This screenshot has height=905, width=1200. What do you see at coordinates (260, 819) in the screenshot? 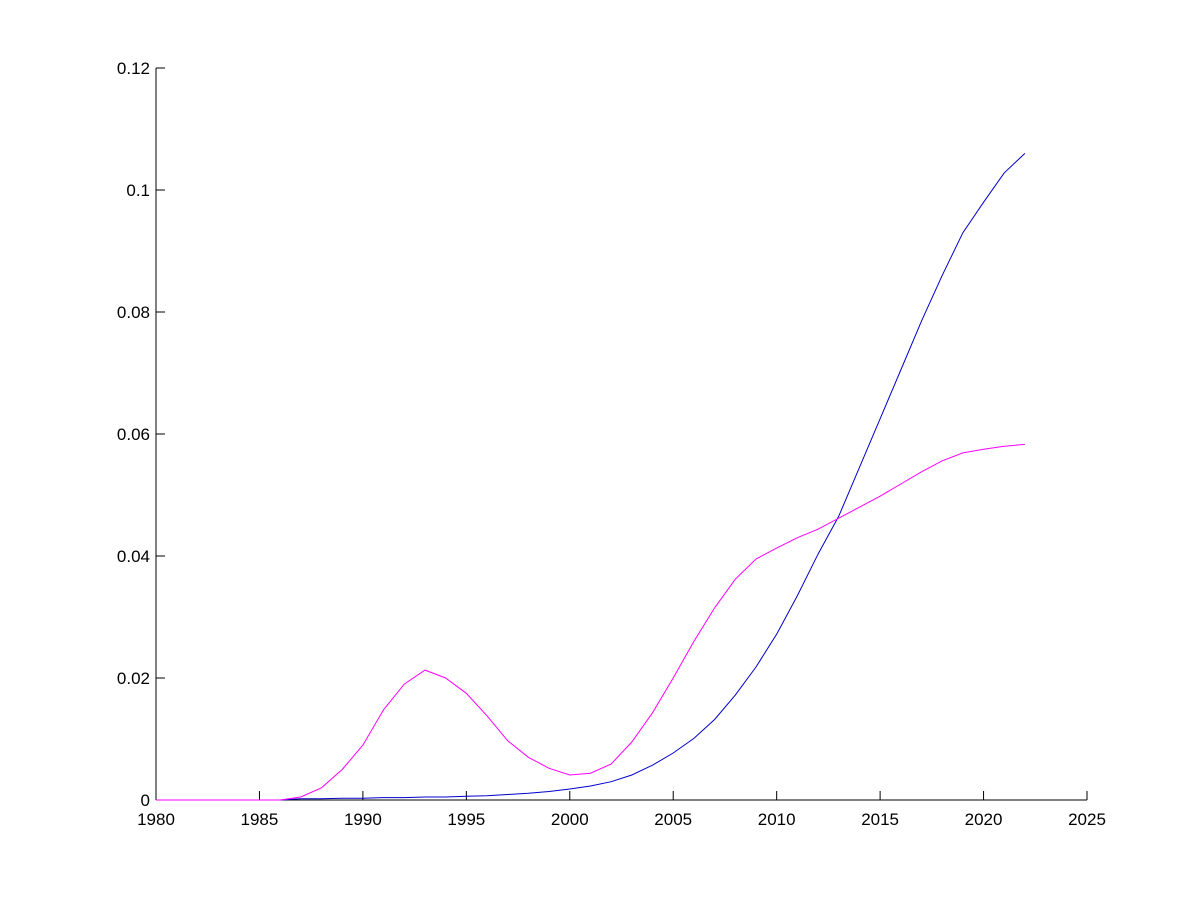
I see `x-tick-label: 1985` at bounding box center [260, 819].